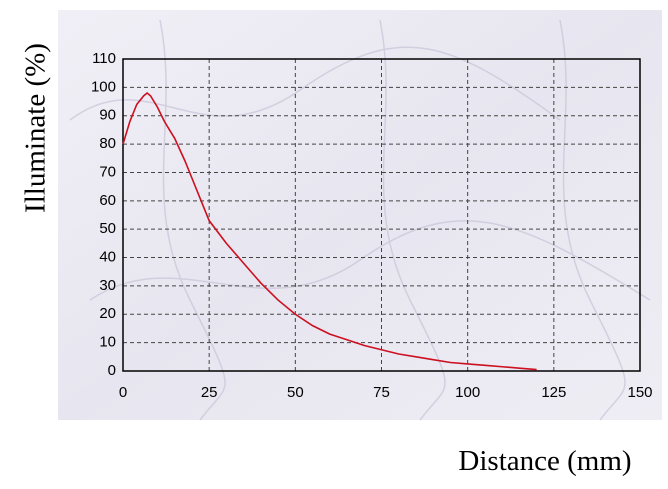 The image size is (668, 489). What do you see at coordinates (107, 313) in the screenshot?
I see `y-tick-label: 20` at bounding box center [107, 313].